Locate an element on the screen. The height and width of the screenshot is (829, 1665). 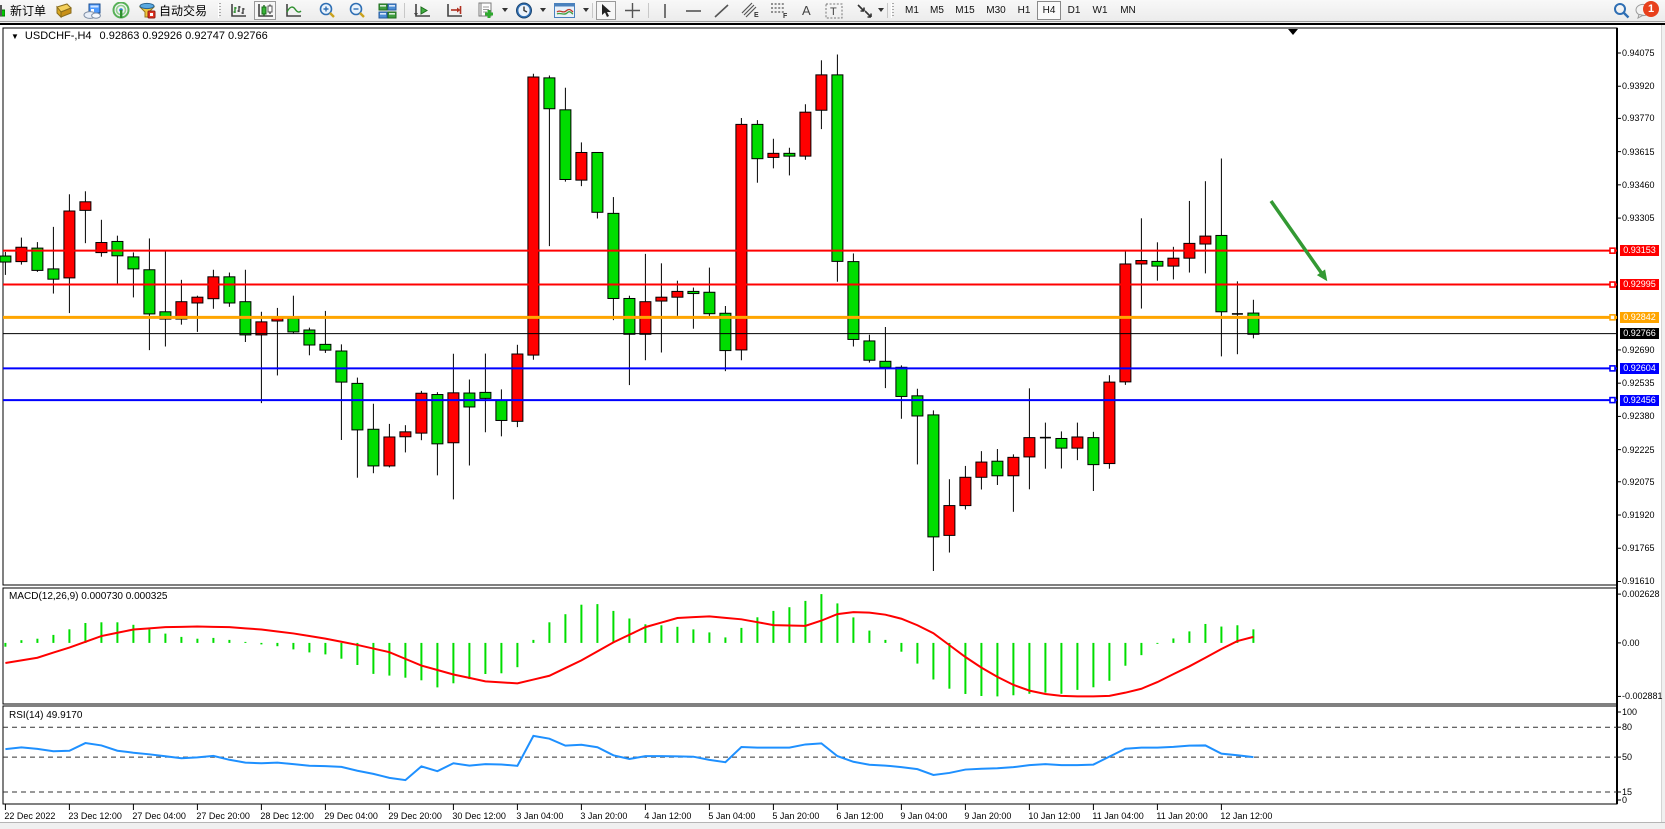
zoom-in-button is located at coordinates (327, 10).